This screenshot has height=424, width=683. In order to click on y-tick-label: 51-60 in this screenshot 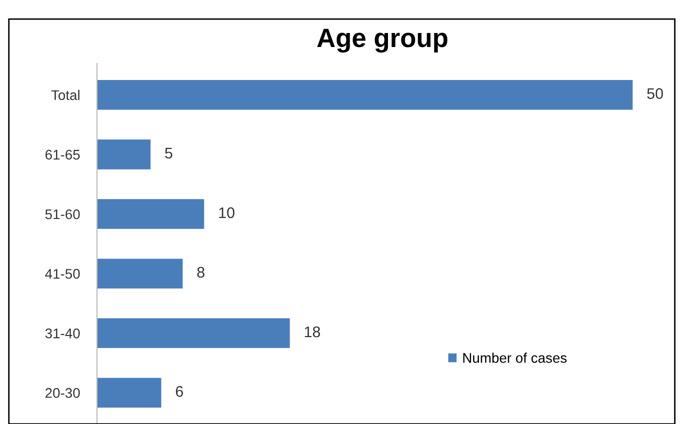, I will do `click(62, 214)`.